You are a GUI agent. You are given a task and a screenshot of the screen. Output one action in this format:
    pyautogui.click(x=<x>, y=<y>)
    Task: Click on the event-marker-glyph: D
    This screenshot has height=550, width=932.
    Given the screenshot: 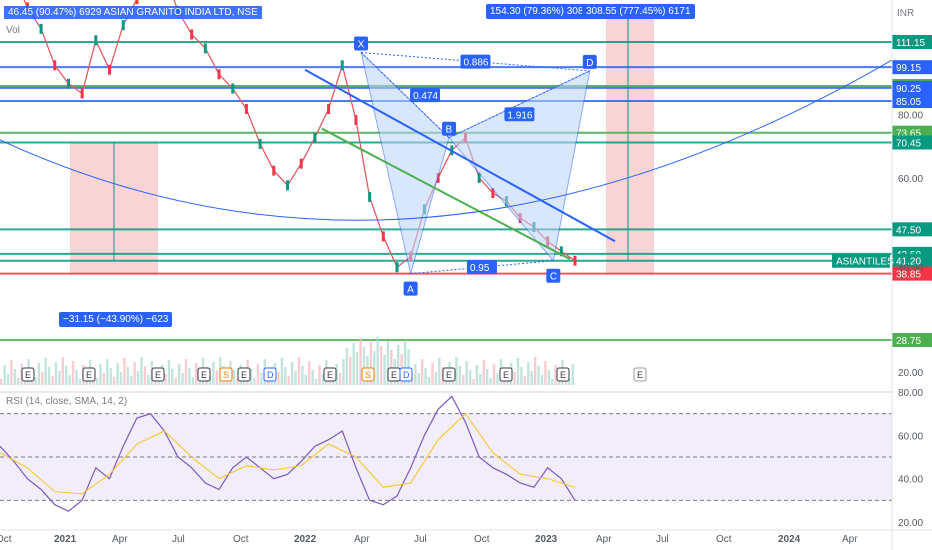 What is the action you would take?
    pyautogui.click(x=270, y=375)
    